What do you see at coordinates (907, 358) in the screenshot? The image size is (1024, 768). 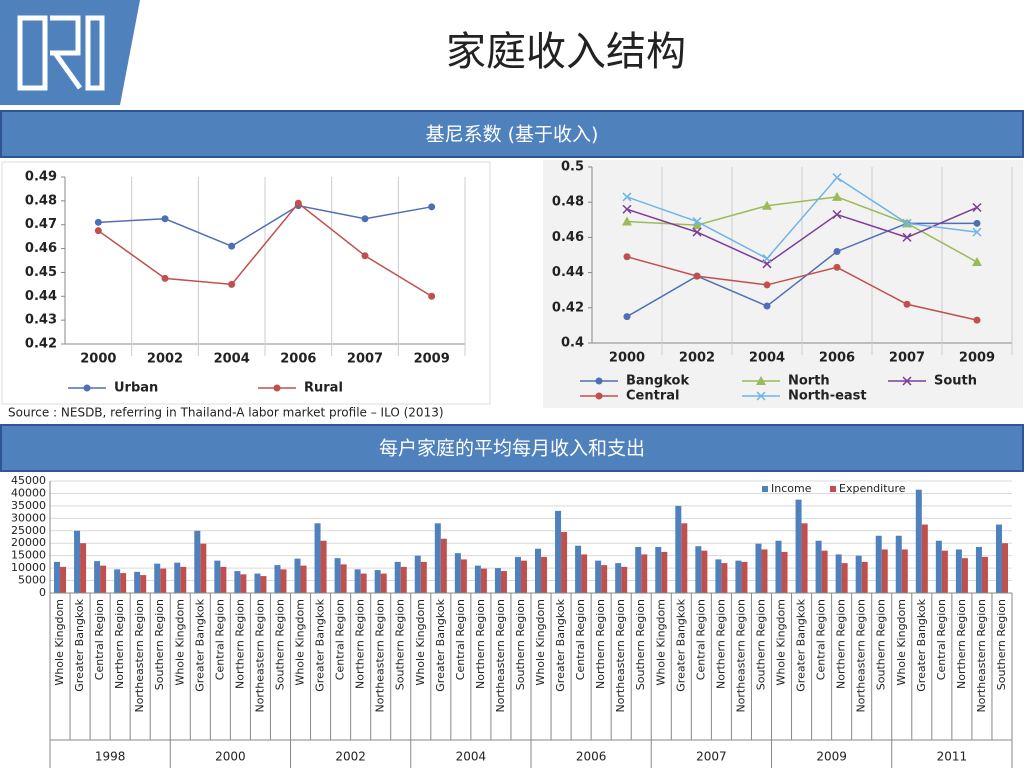 I see `x-tick-label: 2007` at bounding box center [907, 358].